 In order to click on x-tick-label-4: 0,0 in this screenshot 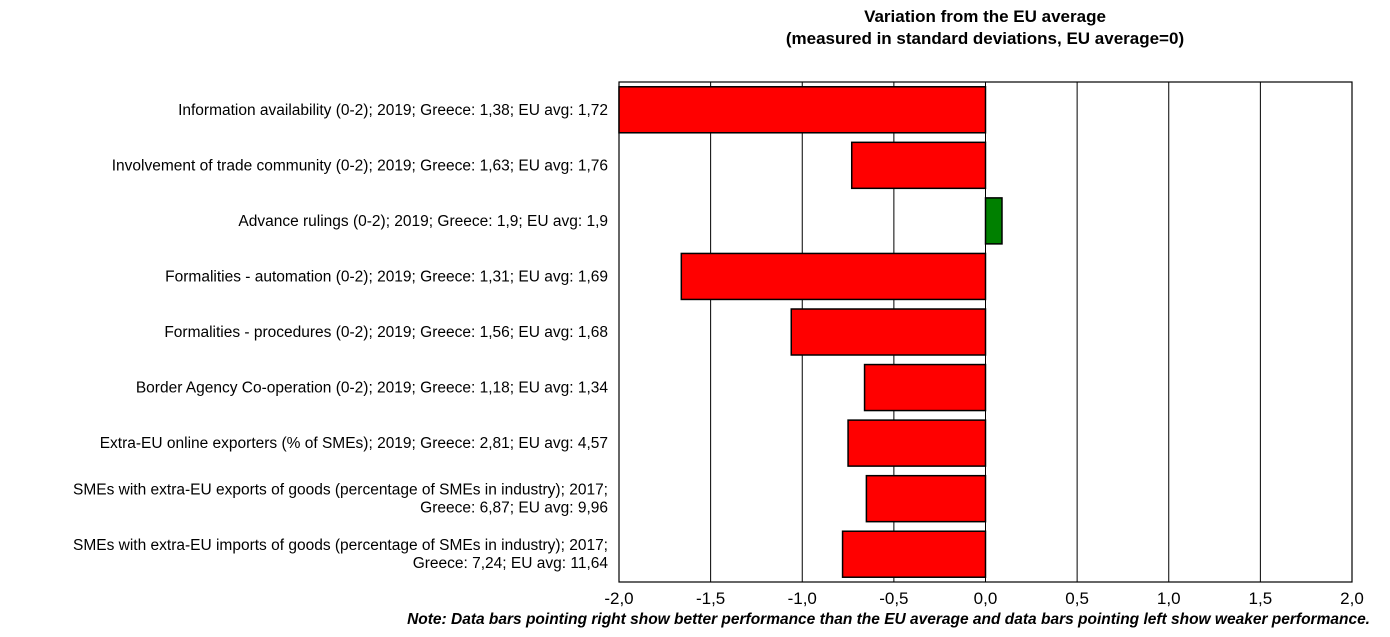, I will do `click(986, 598)`.